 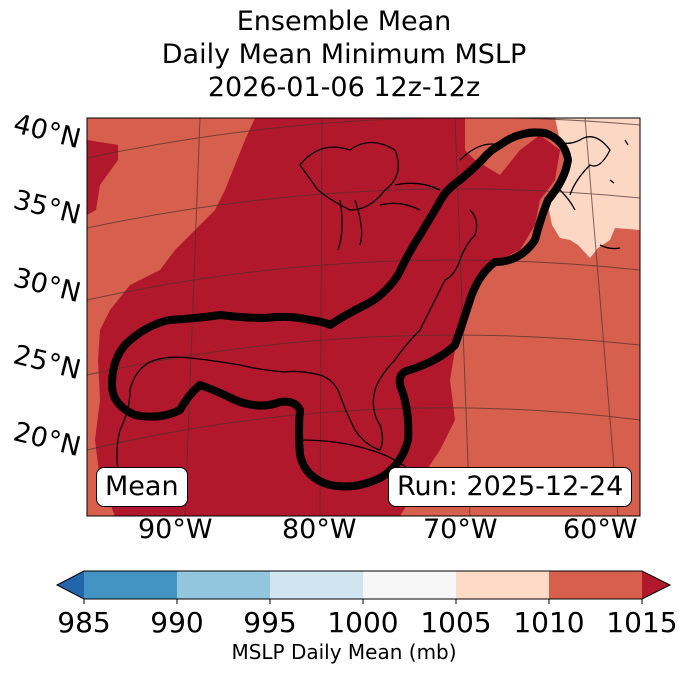 What do you see at coordinates (270, 622) in the screenshot?
I see `colorbar-tick-995: 995` at bounding box center [270, 622].